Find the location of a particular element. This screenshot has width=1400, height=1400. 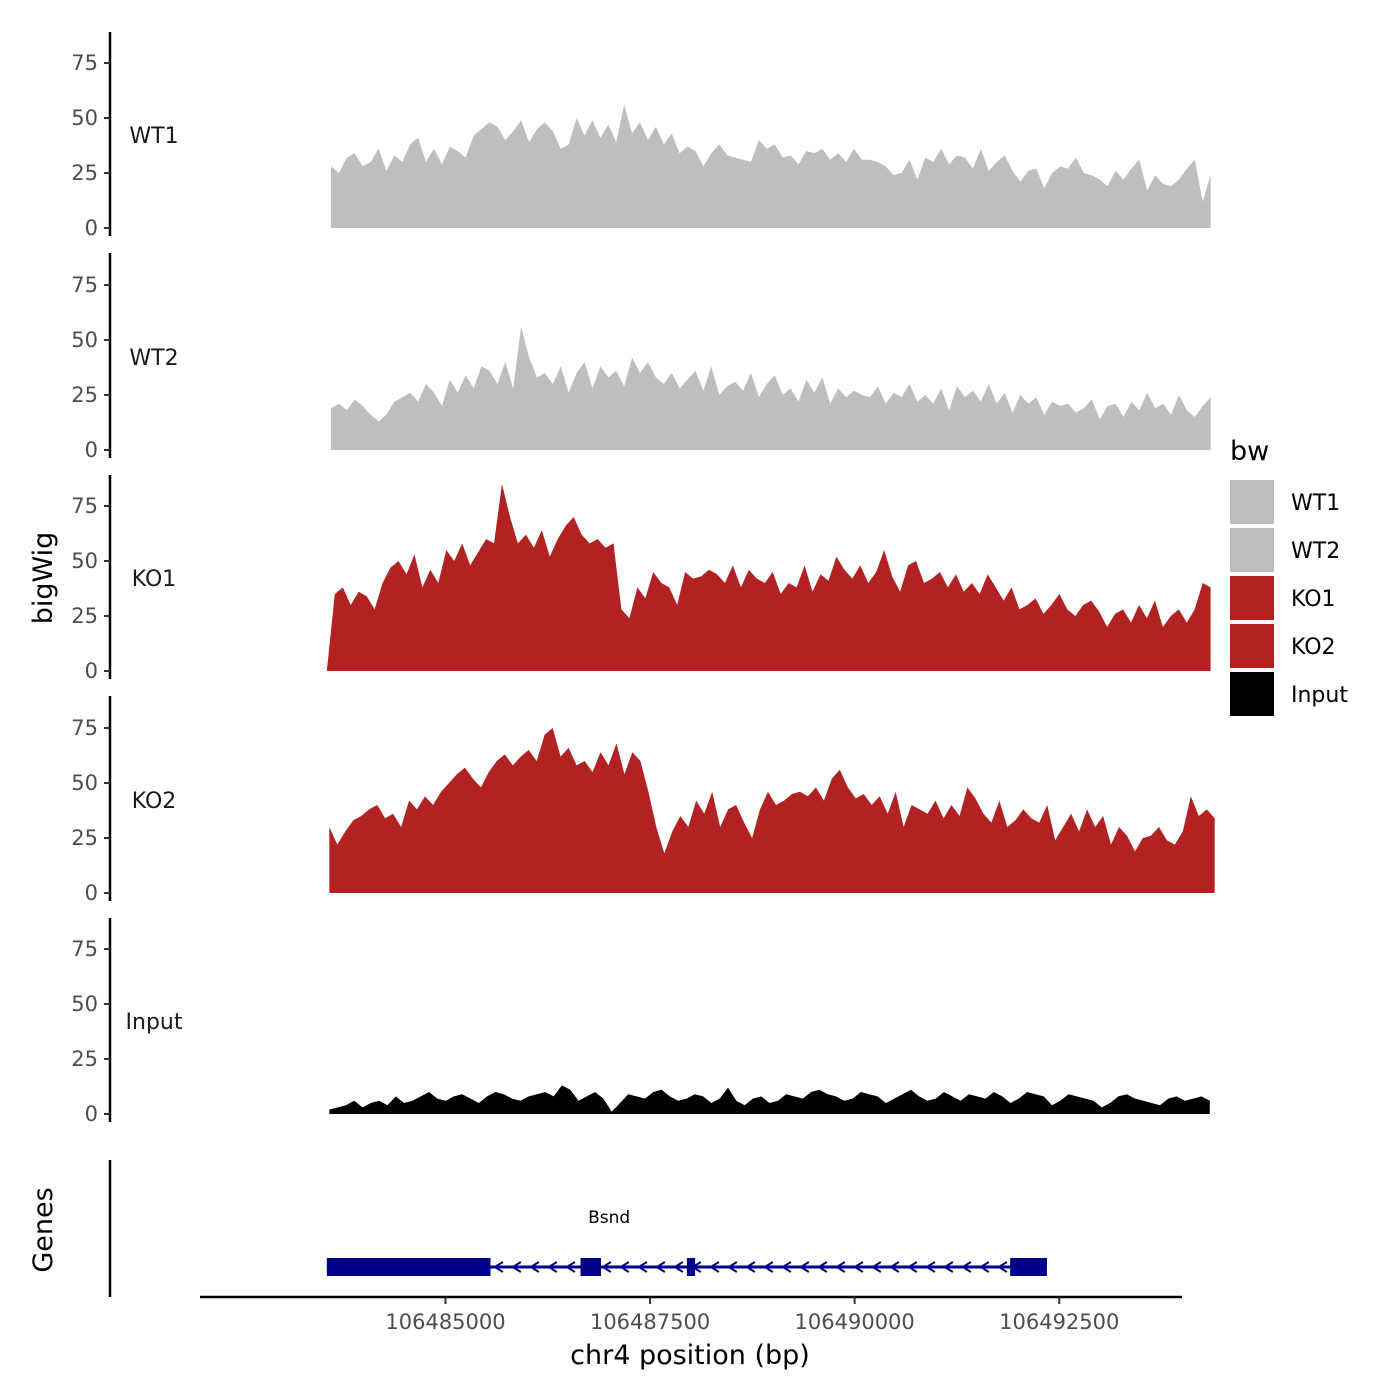

track-label-Input: Input is located at coordinates (154, 1022).